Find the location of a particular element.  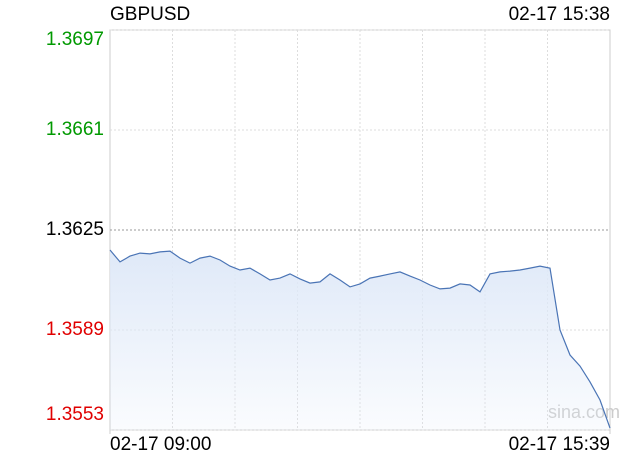

y-tick-label: 1.3661 is located at coordinates (75, 129).